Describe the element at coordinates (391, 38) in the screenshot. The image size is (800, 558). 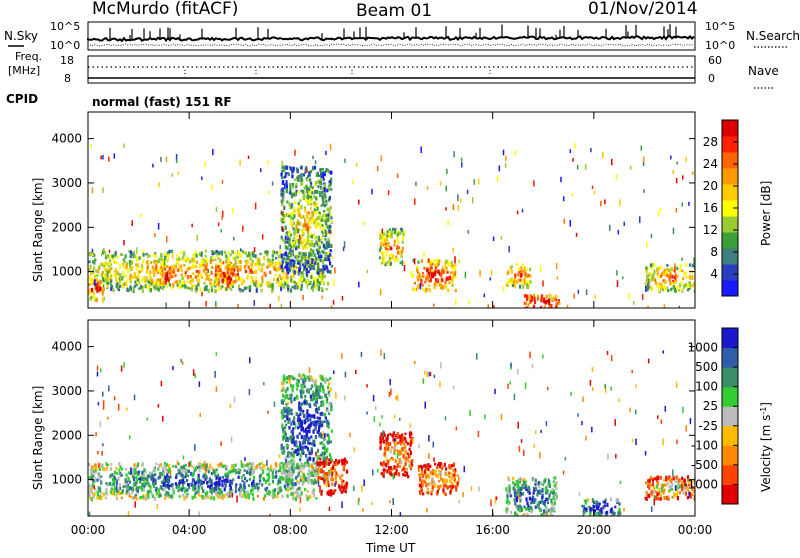
I see `nsky-line` at that location.